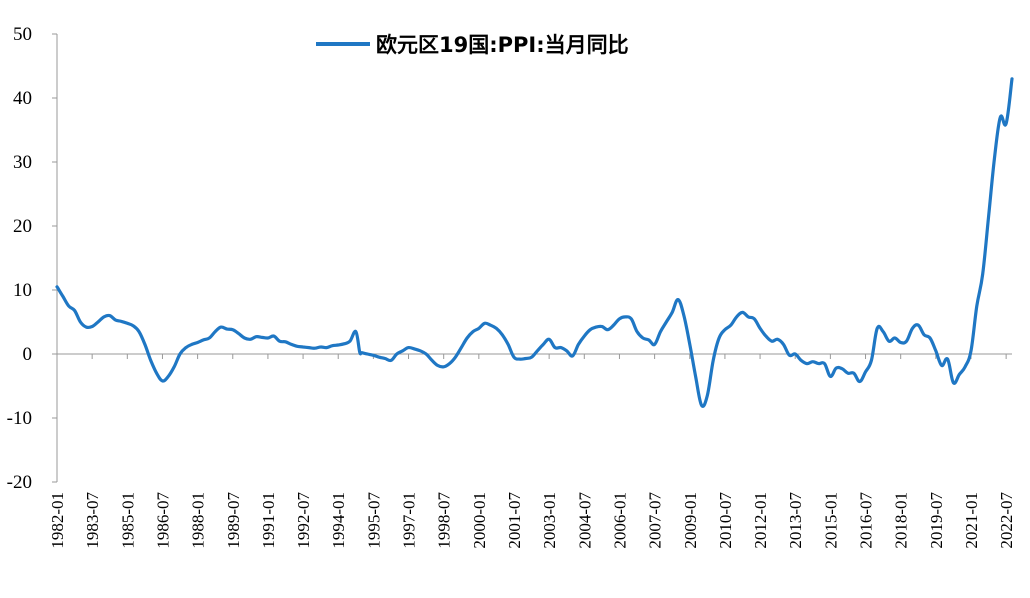 The image size is (1030, 598). Describe the element at coordinates (444, 520) in the screenshot. I see `x-tick-label: 1998-07` at that location.